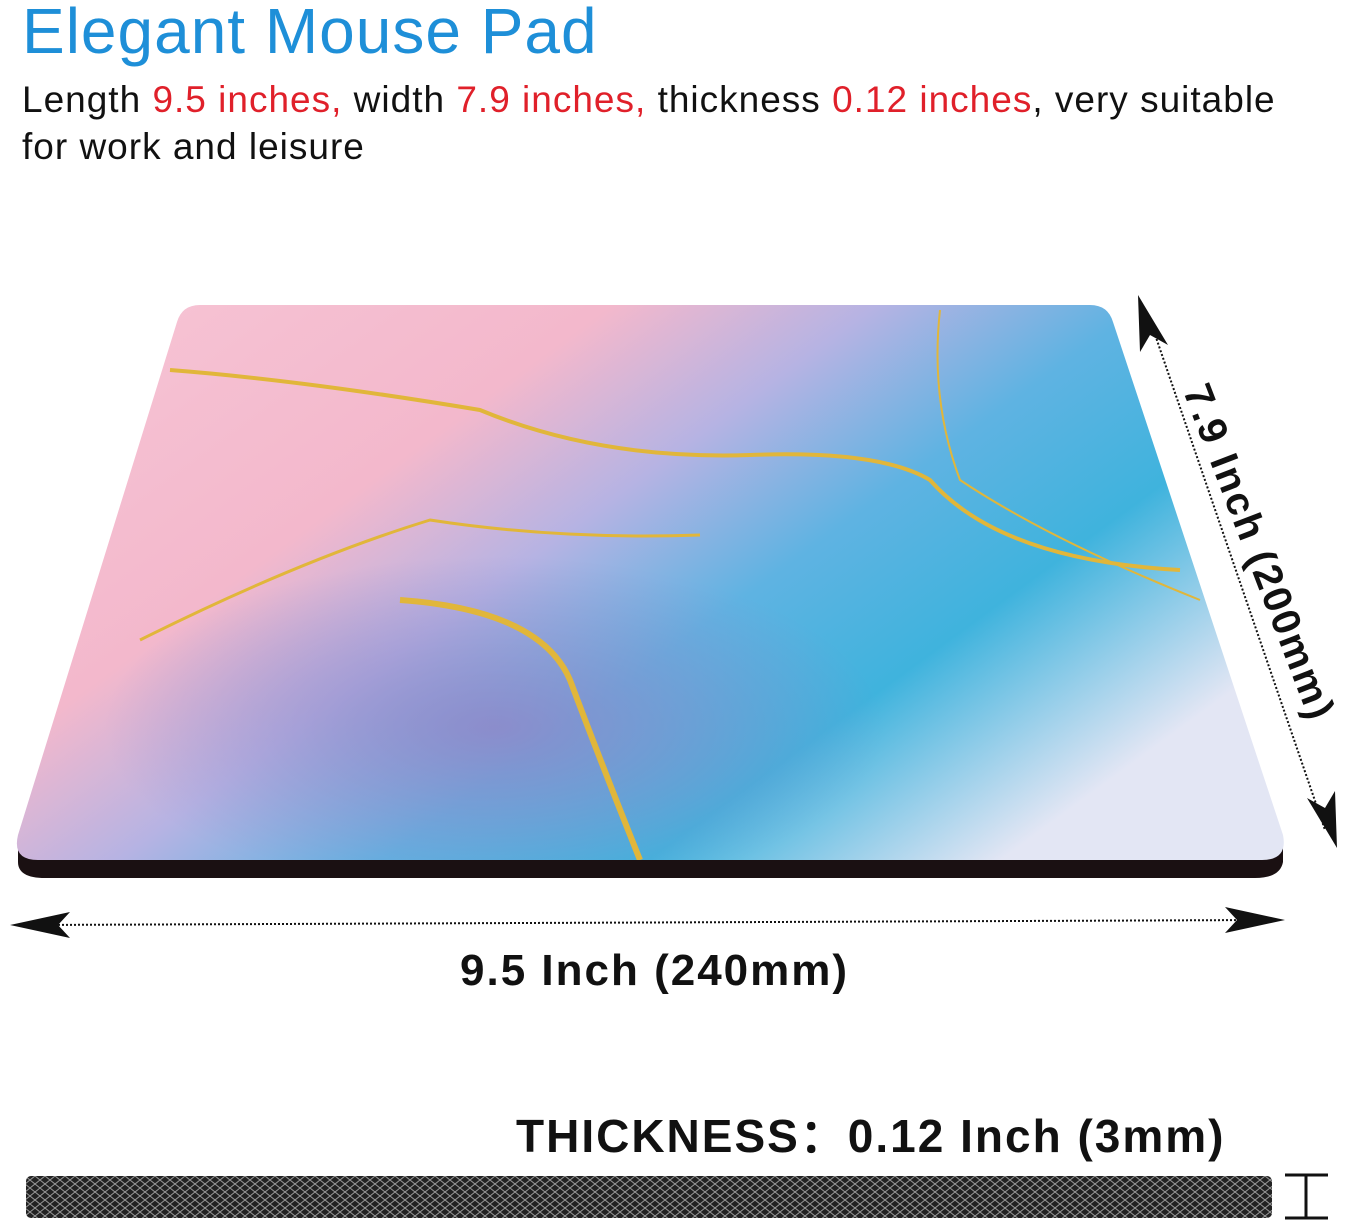  I want to click on thickness-cross-section, so click(649, 1197).